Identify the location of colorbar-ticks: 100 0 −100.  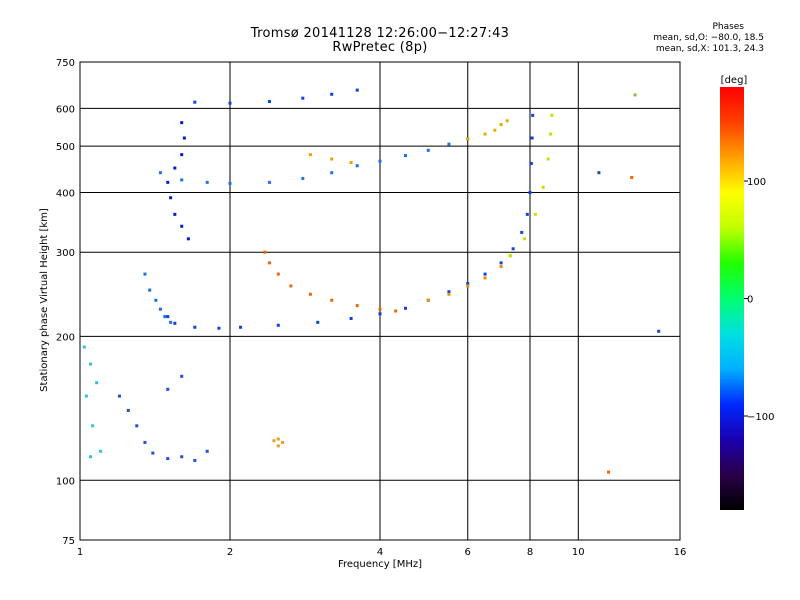
(759, 300).